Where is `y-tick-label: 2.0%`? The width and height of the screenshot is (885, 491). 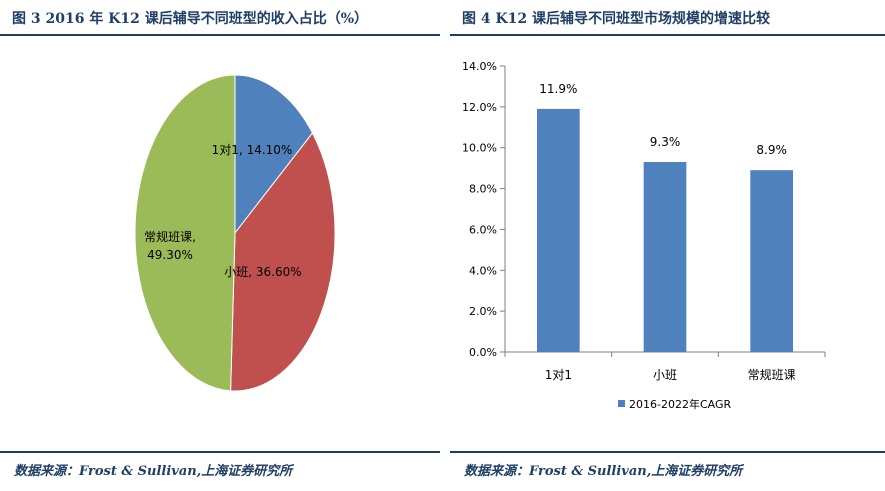 y-tick-label: 2.0% is located at coordinates (483, 311).